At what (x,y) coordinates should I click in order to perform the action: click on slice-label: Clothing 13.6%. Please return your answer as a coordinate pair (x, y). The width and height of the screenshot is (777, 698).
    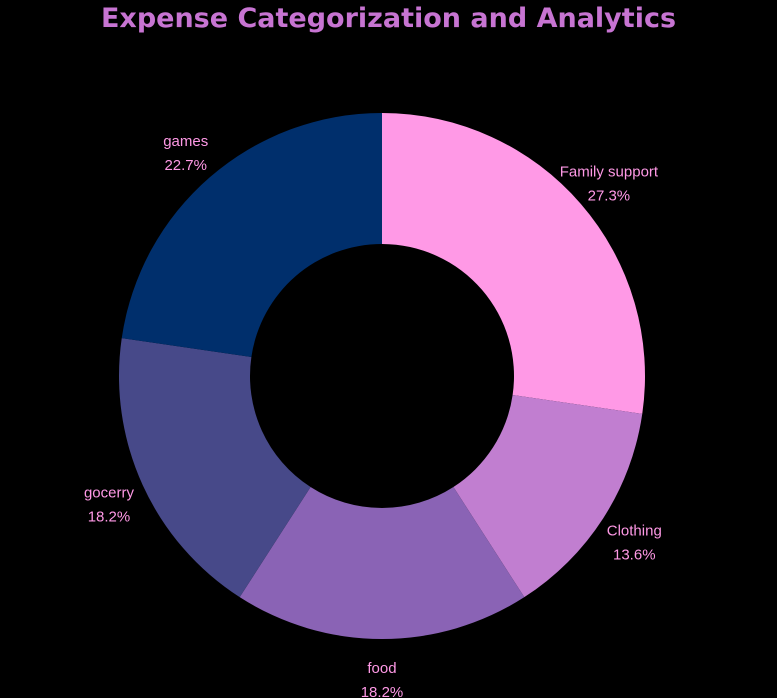
    Looking at the image, I should click on (634, 542).